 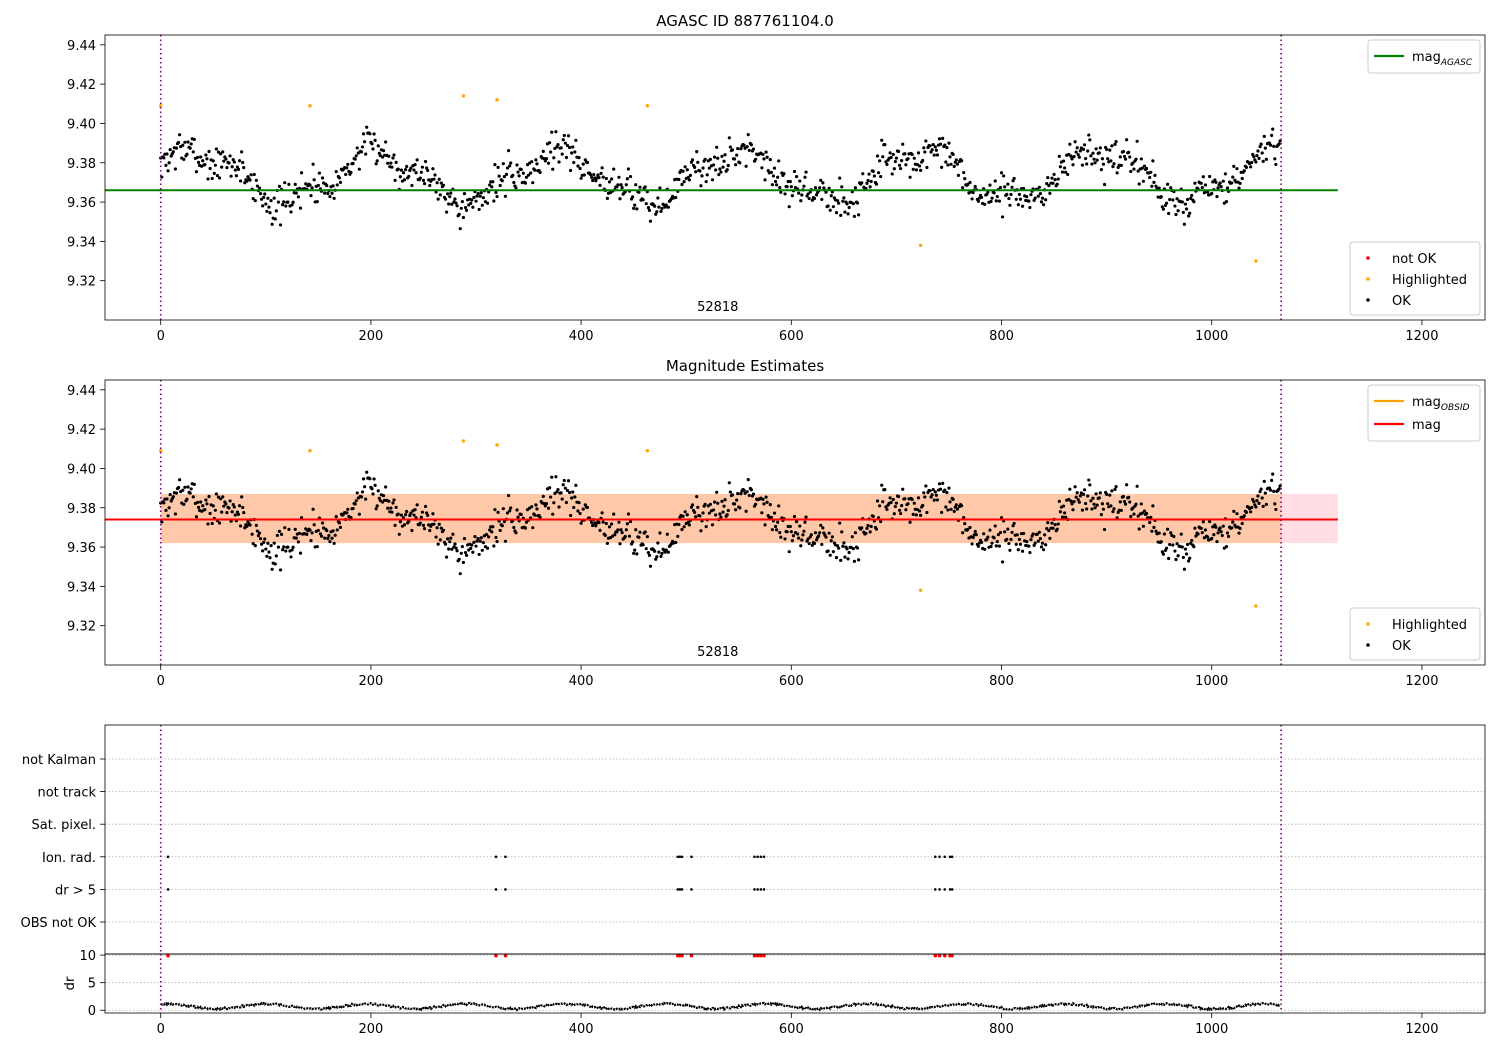 I want to click on y-tick-label: 9.40, so click(x=81, y=469).